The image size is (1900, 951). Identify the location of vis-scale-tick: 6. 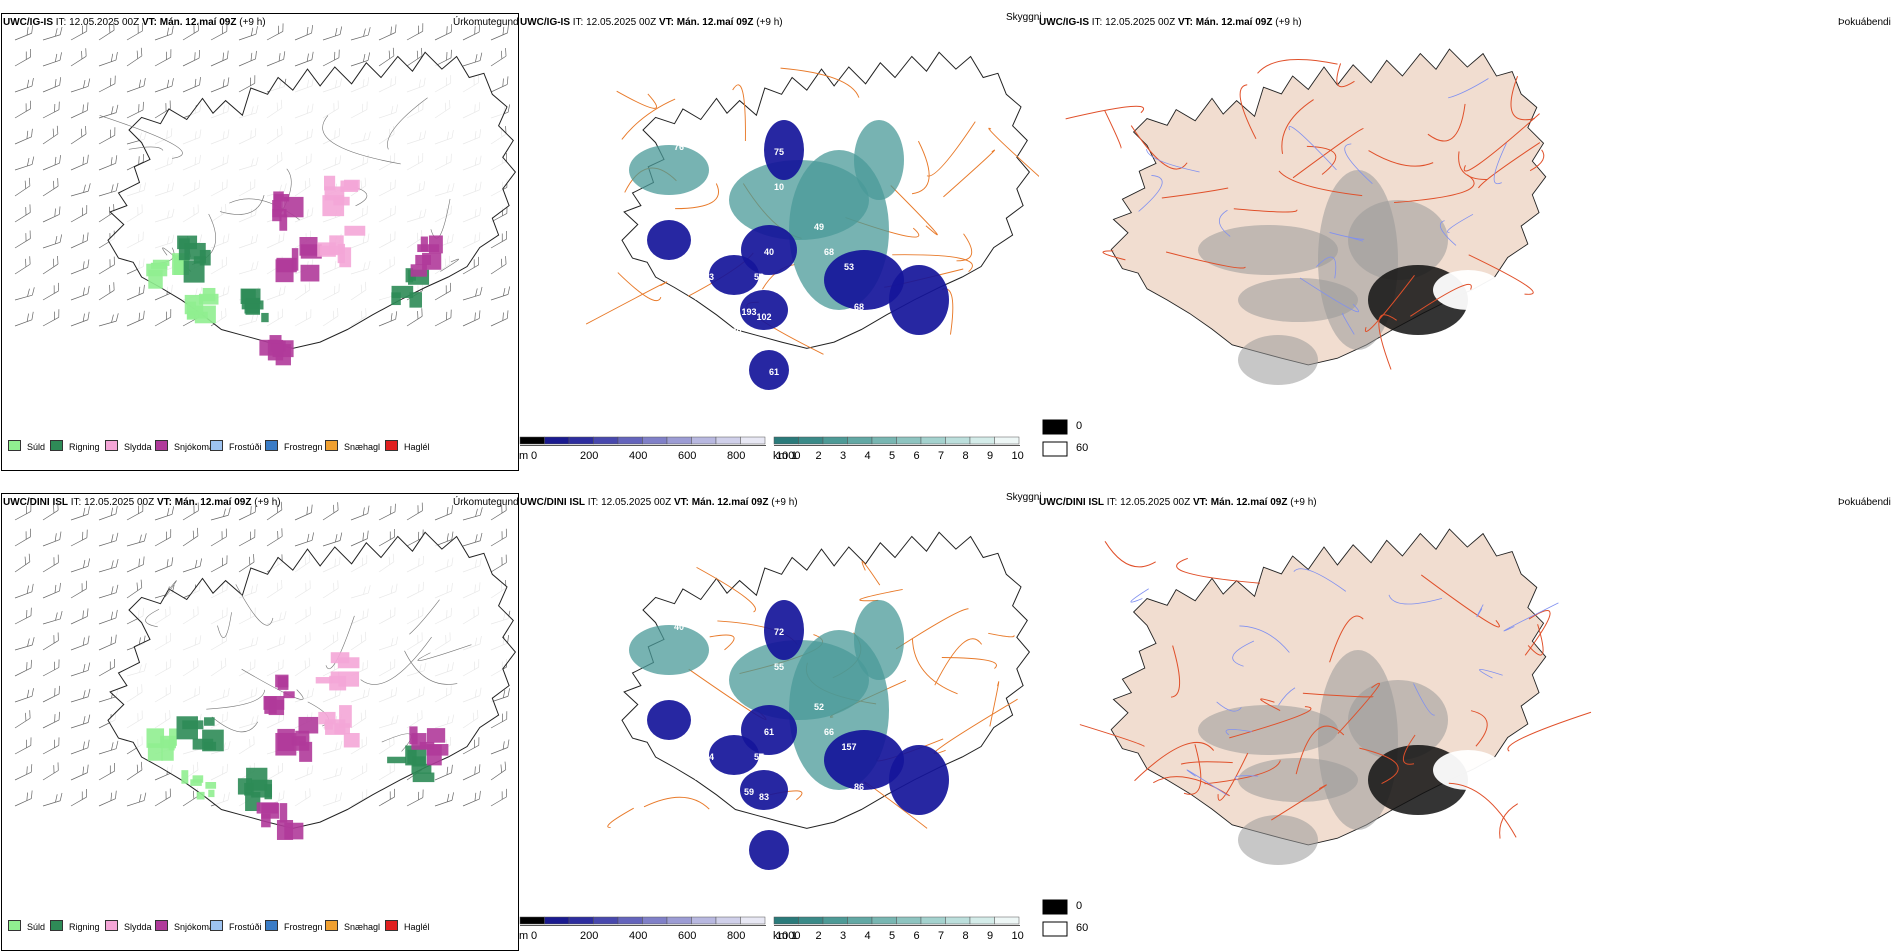
(916, 456).